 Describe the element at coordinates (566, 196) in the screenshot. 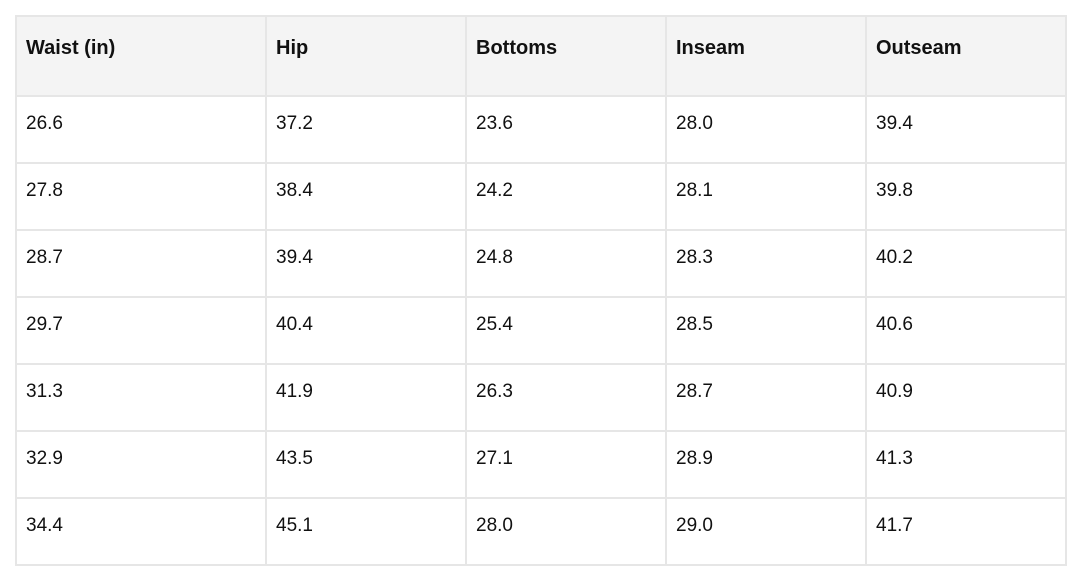

I see `table-cell: 24.2` at that location.